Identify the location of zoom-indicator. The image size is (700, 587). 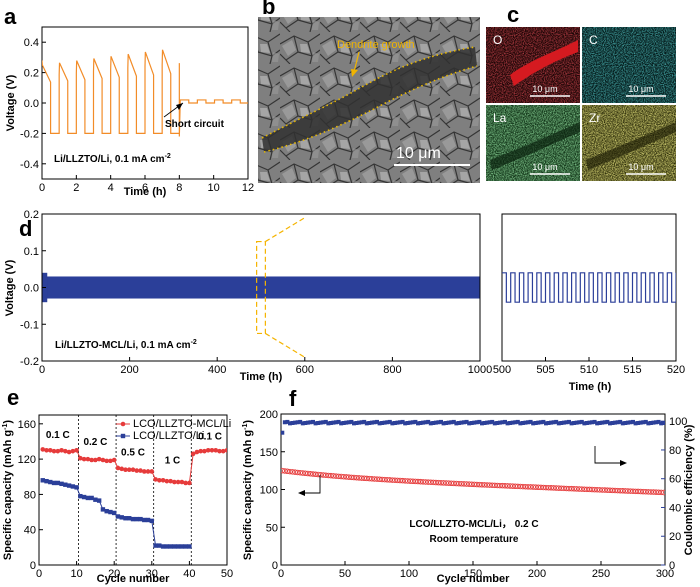
(281, 287).